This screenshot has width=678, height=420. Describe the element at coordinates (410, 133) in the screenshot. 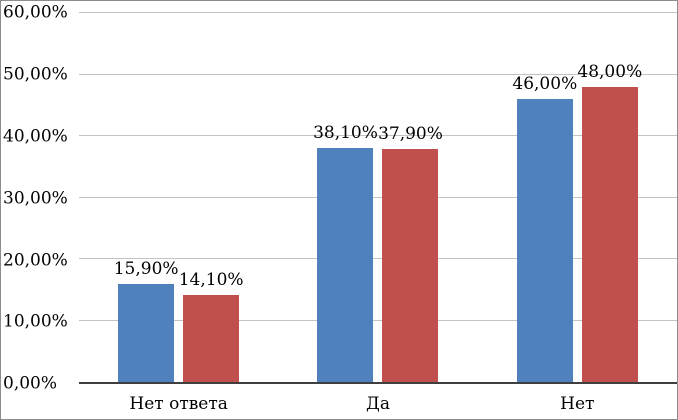

I see `data-label: 37,90%` at that location.